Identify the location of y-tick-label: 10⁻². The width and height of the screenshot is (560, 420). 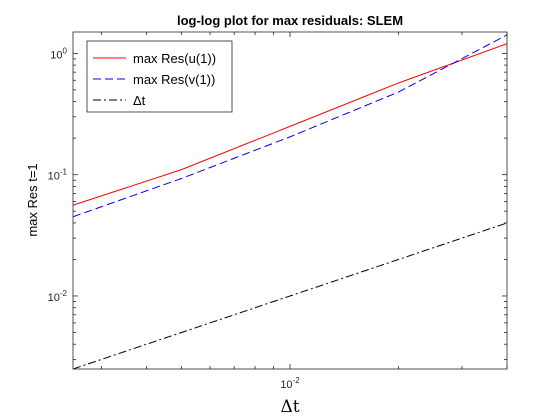
(58, 296).